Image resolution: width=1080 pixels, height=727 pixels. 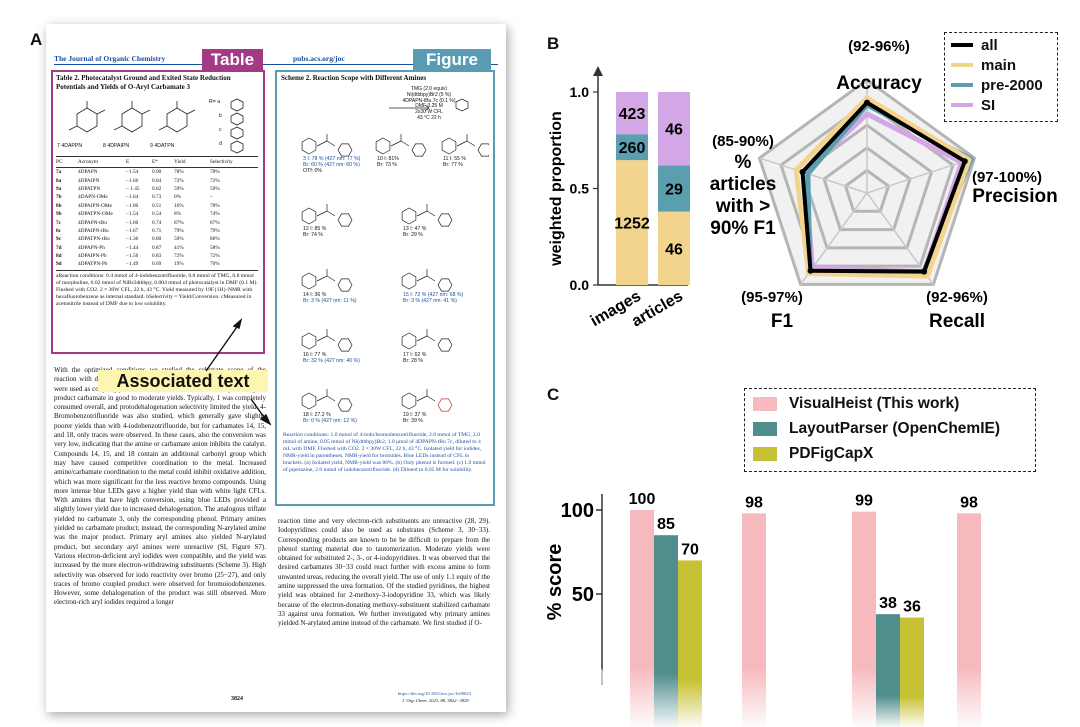 I want to click on table-tag: Table, so click(x=232, y=59).